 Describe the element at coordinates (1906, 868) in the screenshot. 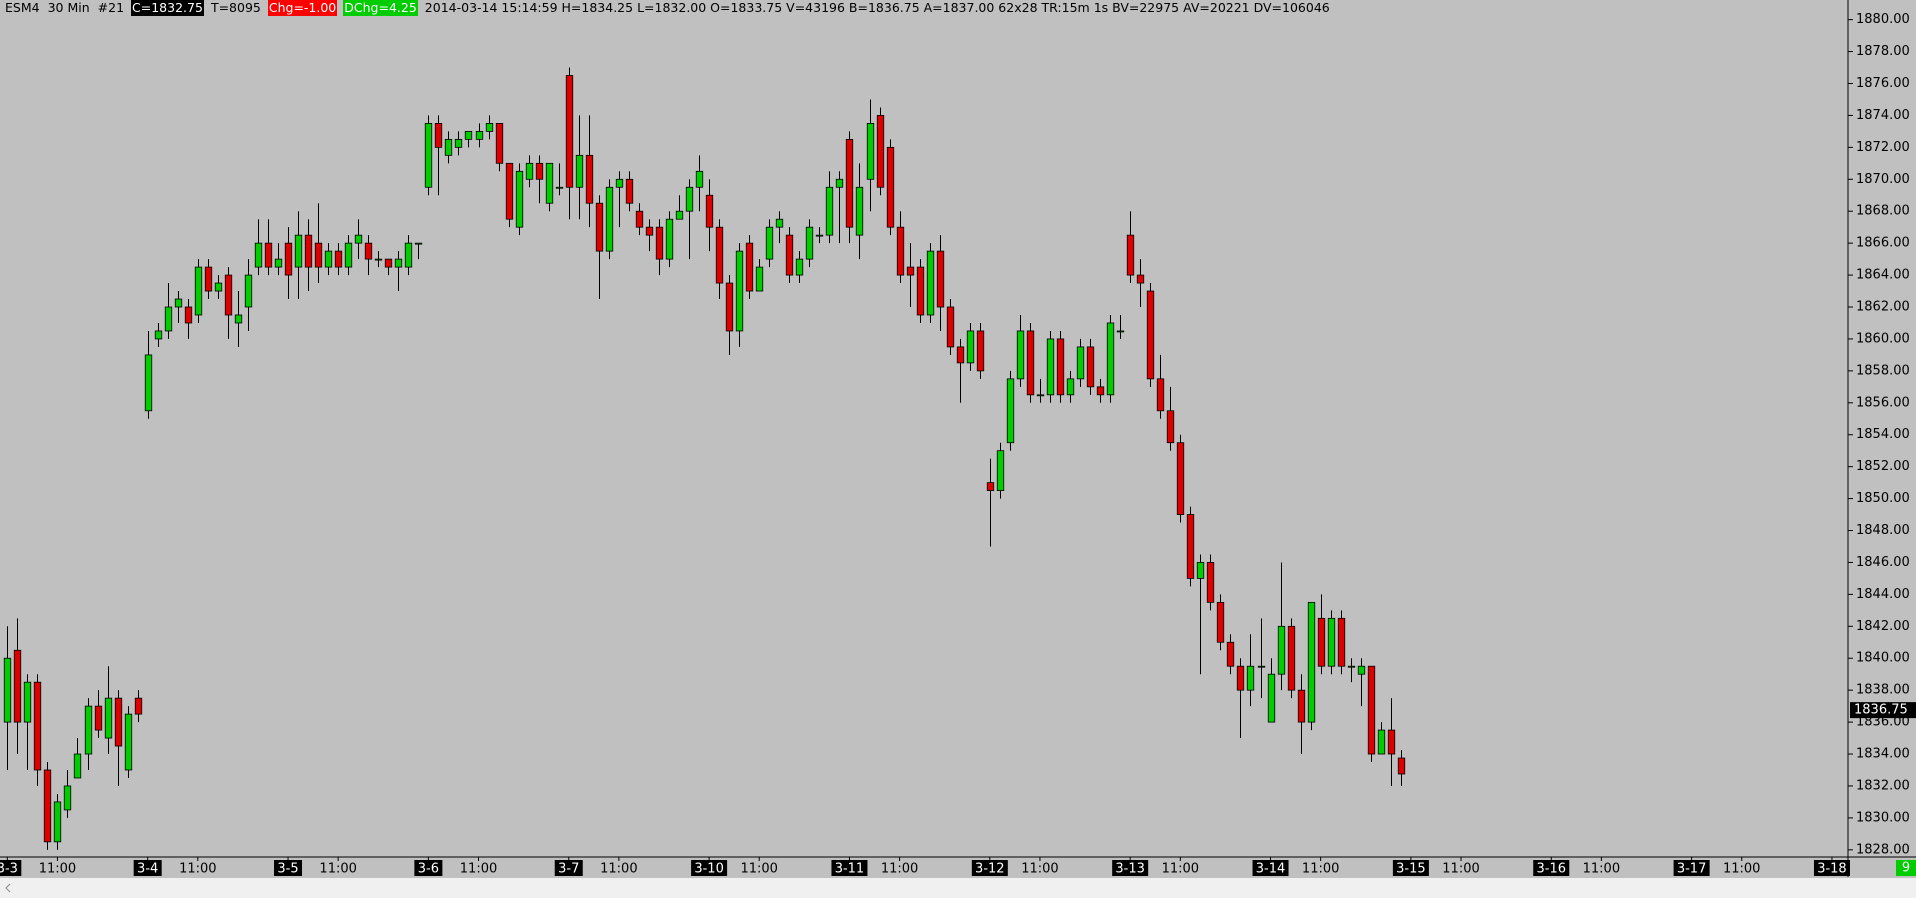

I see `corner-label: 9` at that location.